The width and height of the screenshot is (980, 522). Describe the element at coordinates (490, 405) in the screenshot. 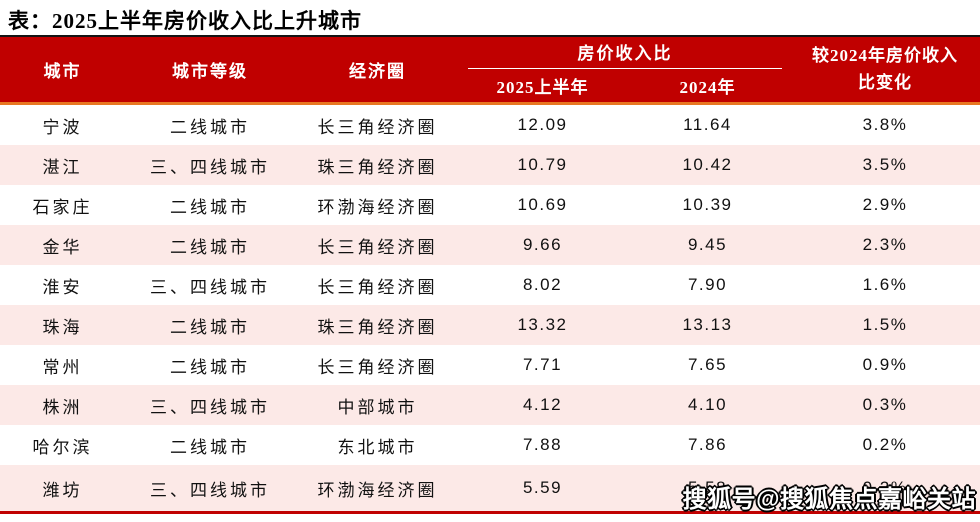

I see `table-row: 株洲 三、四线城市 中部城市 4.12 4.10 0.3%` at that location.